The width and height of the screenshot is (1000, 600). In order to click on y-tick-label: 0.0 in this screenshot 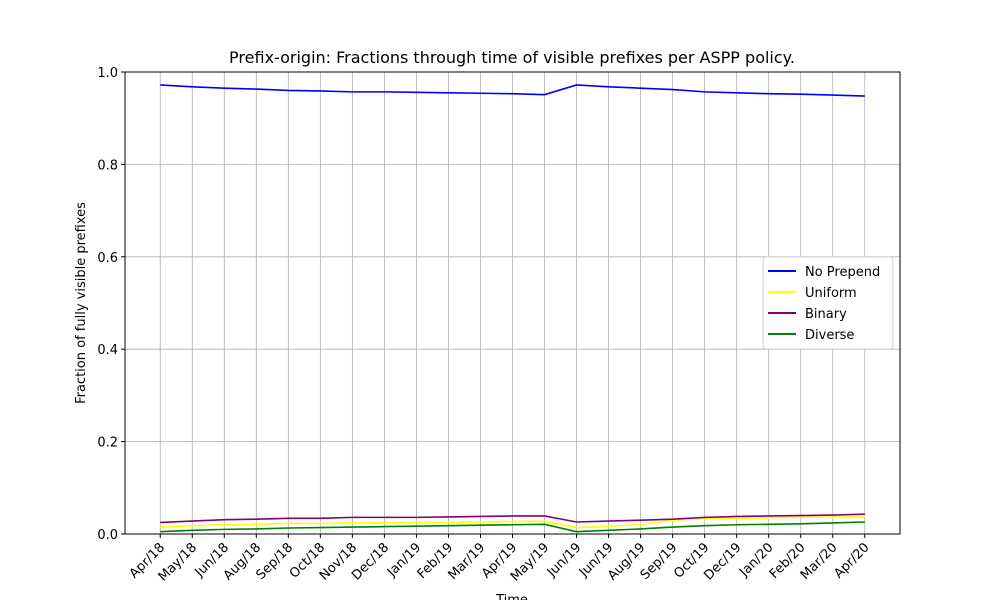, I will do `click(107, 535)`.